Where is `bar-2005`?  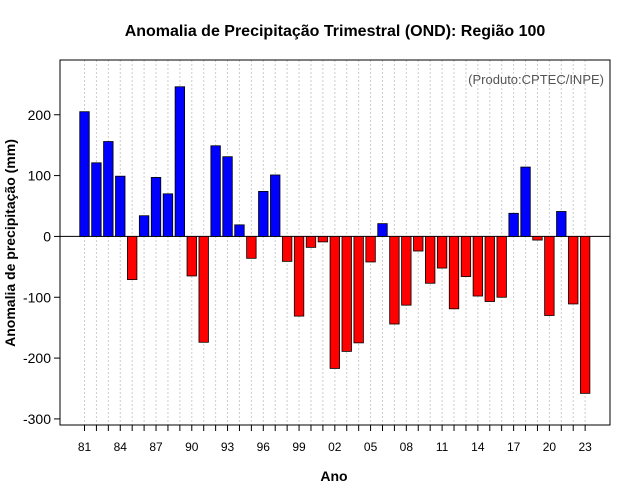 bar-2005 is located at coordinates (370, 249).